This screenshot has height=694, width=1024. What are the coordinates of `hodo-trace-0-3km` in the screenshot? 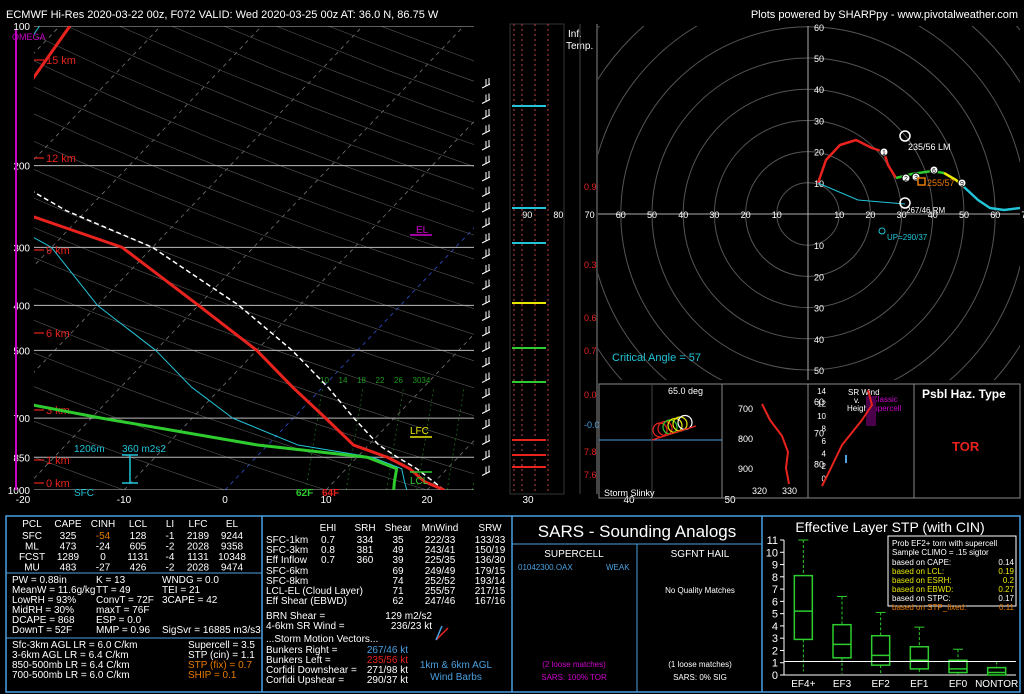 It's located at (857, 161).